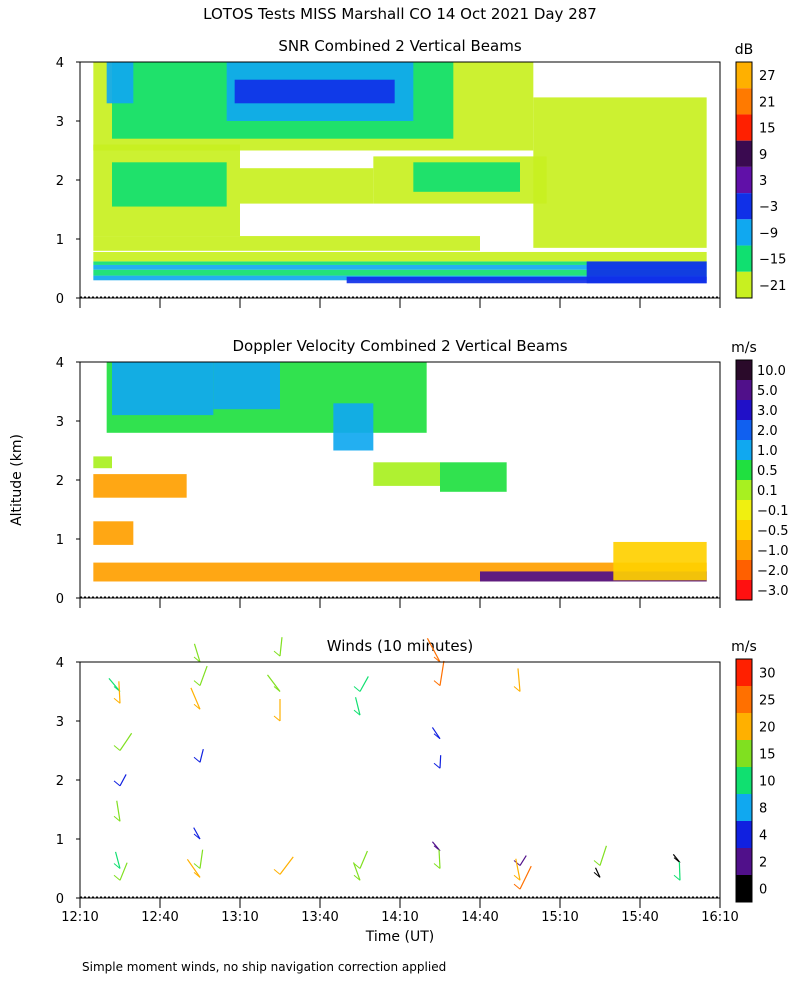 This screenshot has width=800, height=1000. Describe the element at coordinates (767, 102) in the screenshot. I see `colorbar-label-0-1: 21` at that location.